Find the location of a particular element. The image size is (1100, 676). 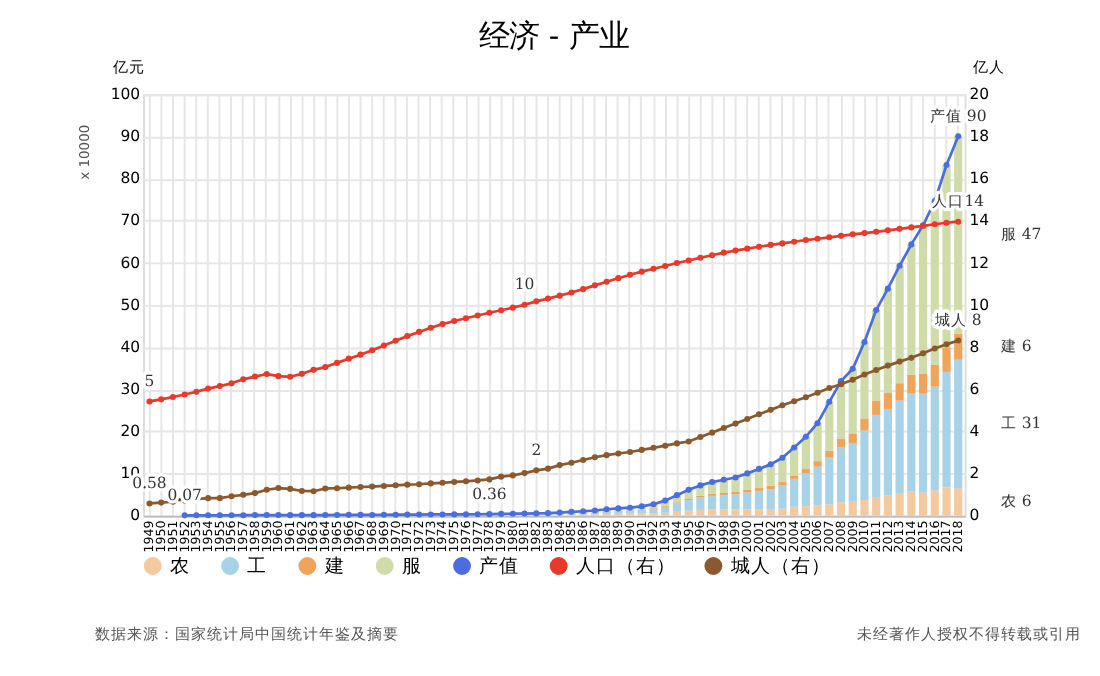

y2-tick-label: 16 is located at coordinates (979, 178).